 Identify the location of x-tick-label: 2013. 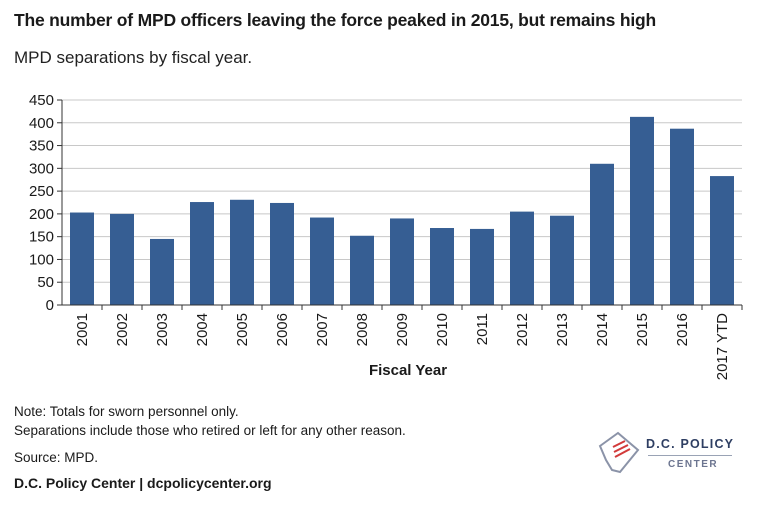
(562, 329).